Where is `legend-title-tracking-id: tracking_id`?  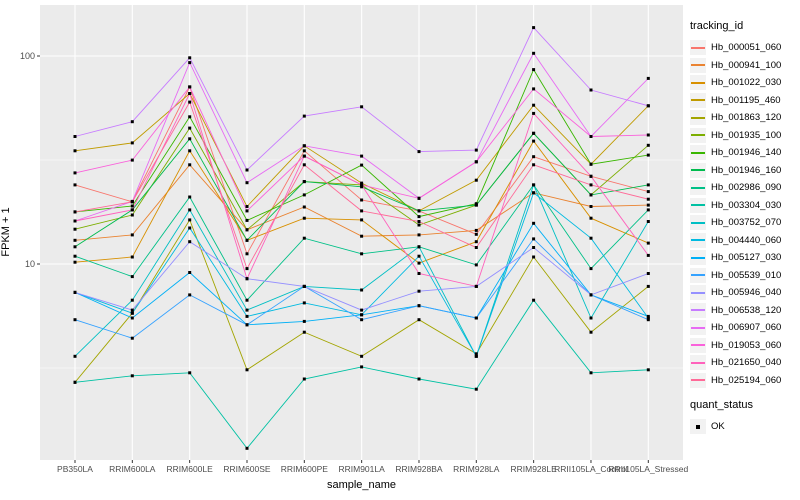
legend-title-tracking-id: tracking_id is located at coordinates (717, 26).